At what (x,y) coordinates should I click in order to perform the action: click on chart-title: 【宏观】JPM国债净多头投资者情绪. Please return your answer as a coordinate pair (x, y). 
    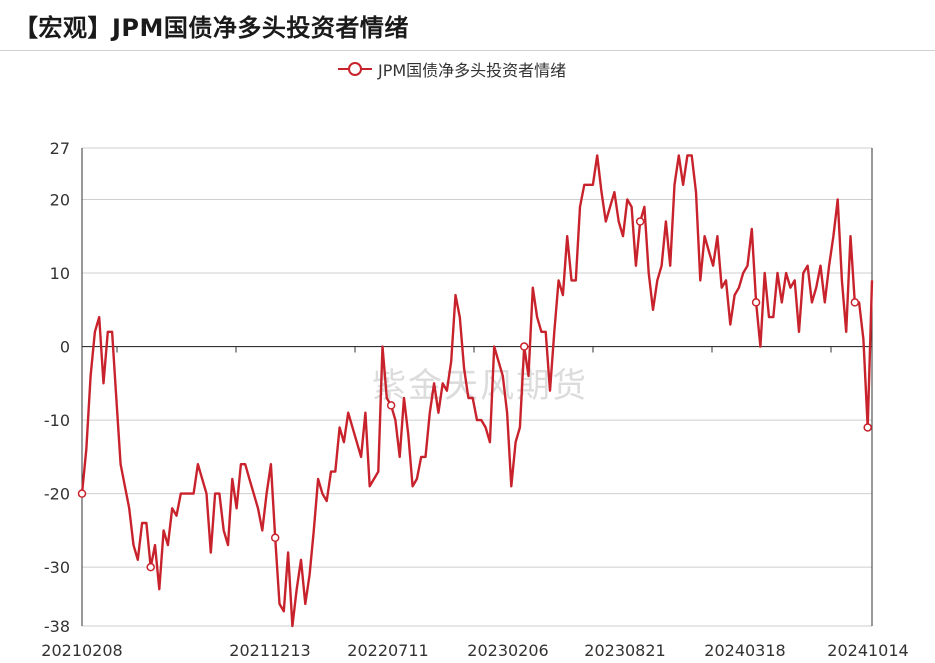
    Looking at the image, I should click on (211, 28).